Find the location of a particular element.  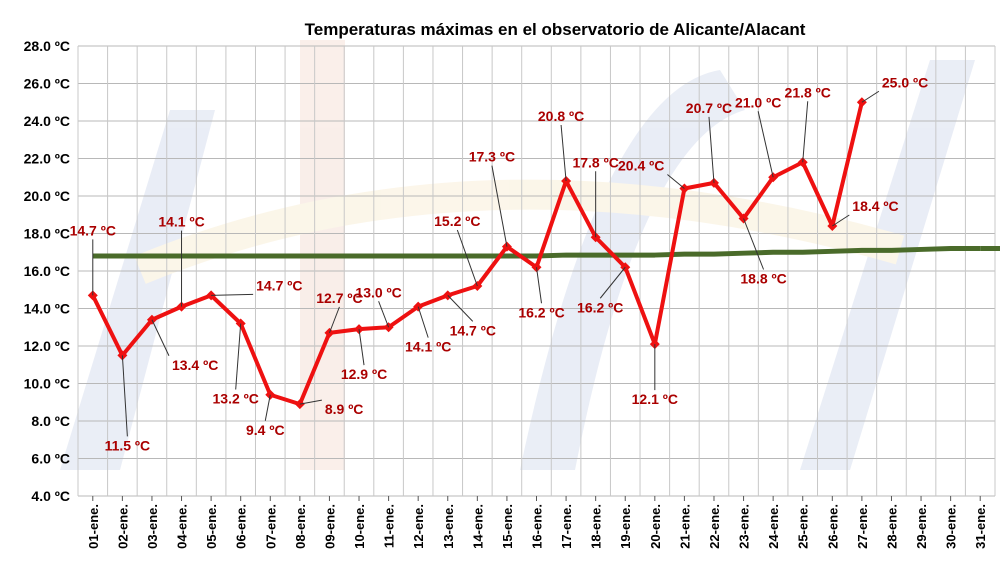

data-label: 17.3 ºC is located at coordinates (492, 157).